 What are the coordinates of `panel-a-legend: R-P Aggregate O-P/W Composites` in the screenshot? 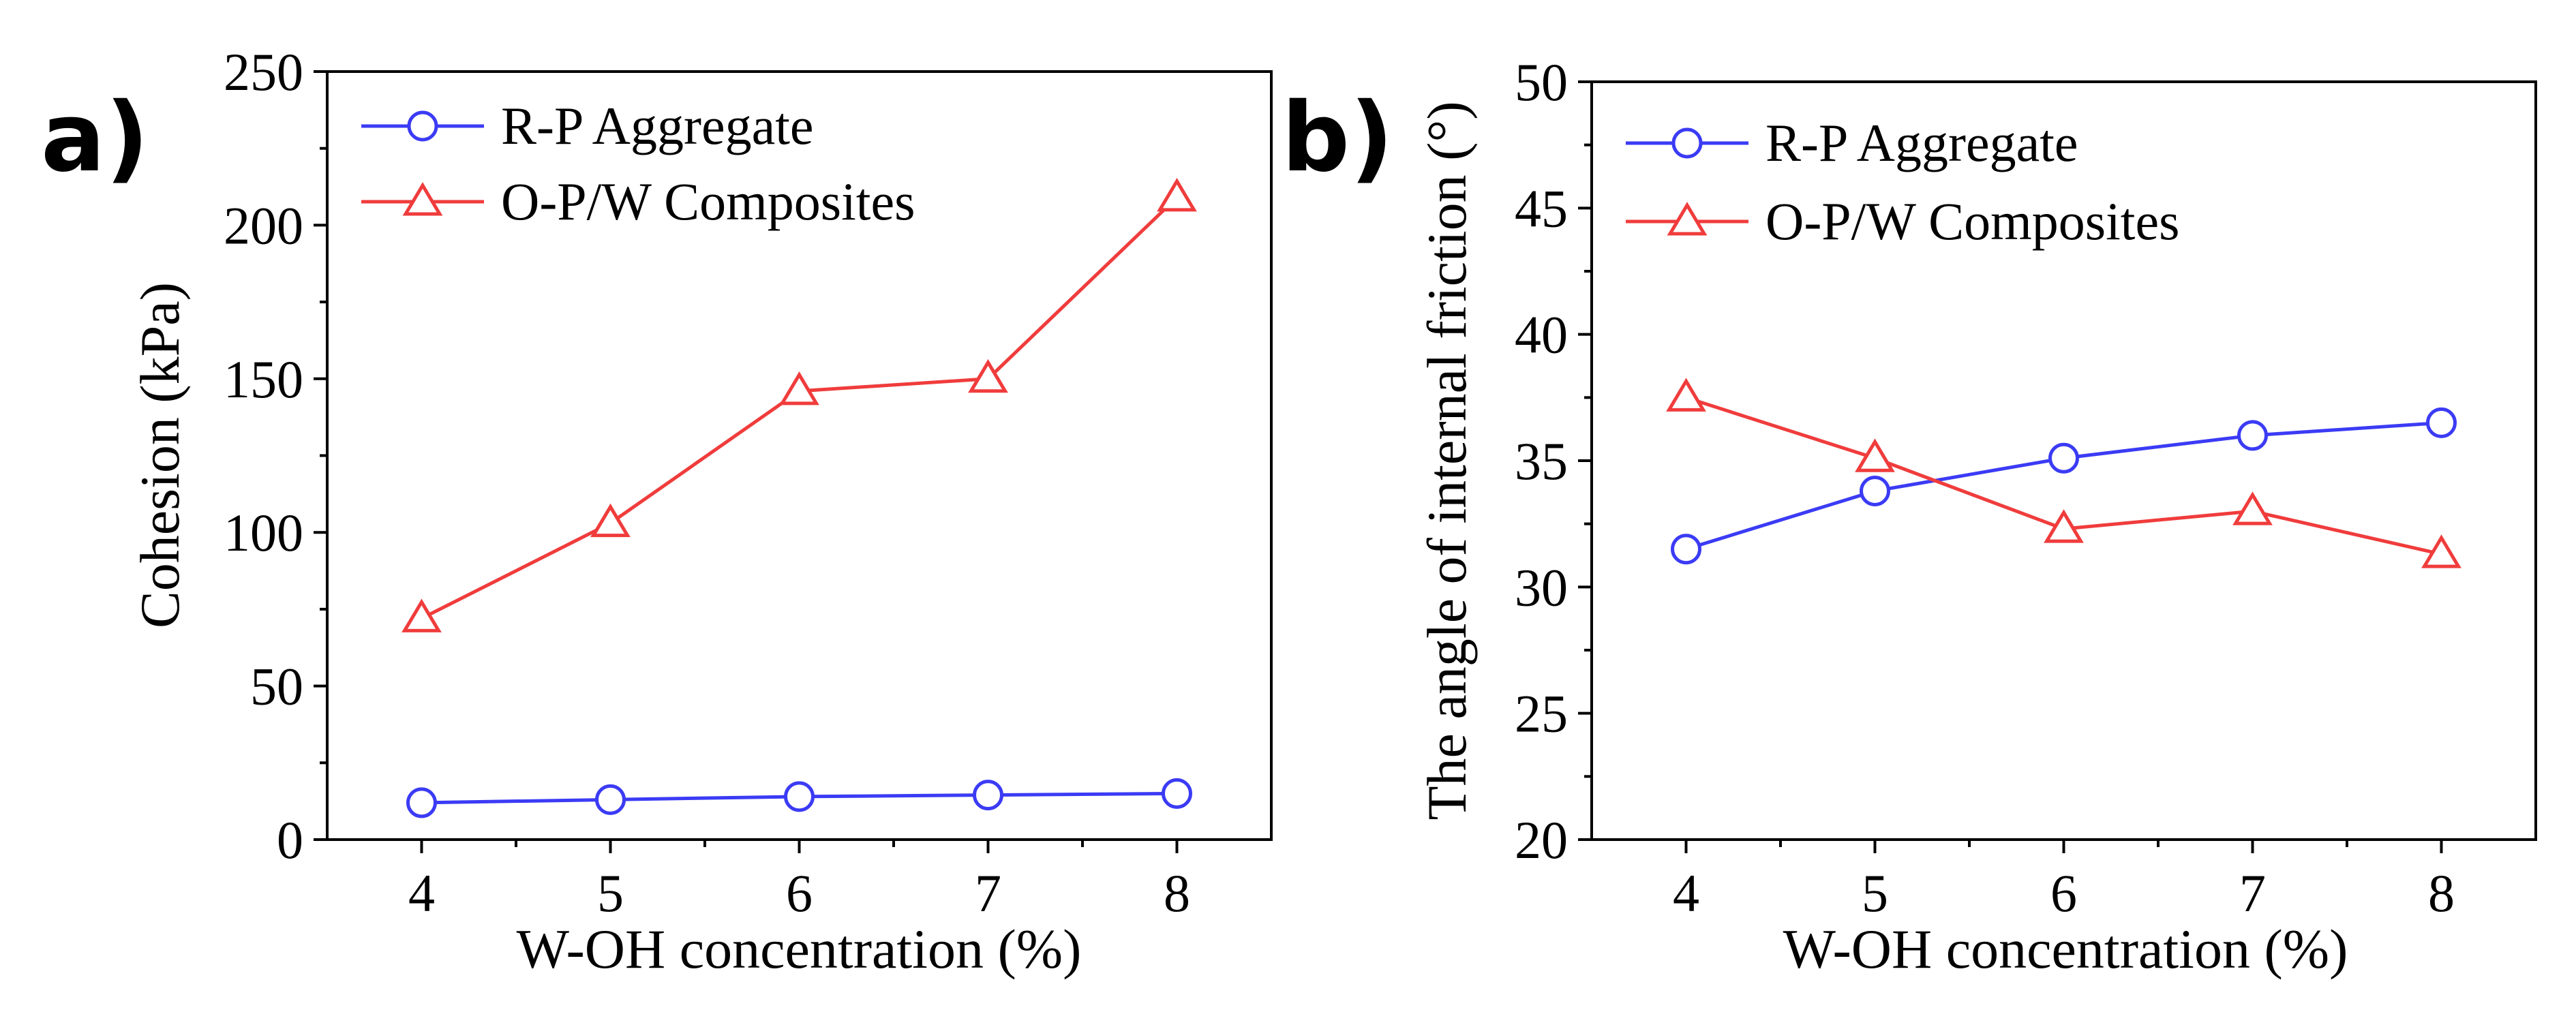 It's located at (638, 164).